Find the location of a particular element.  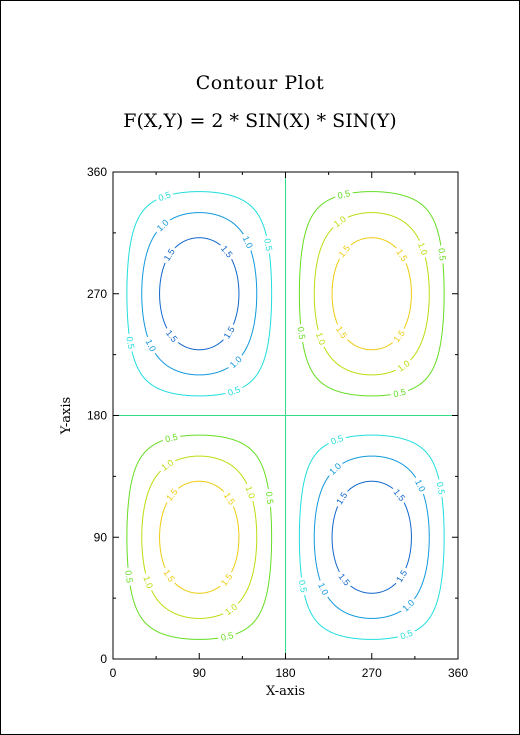

contour-line-lower-right-0.5 is located at coordinates (371, 537).